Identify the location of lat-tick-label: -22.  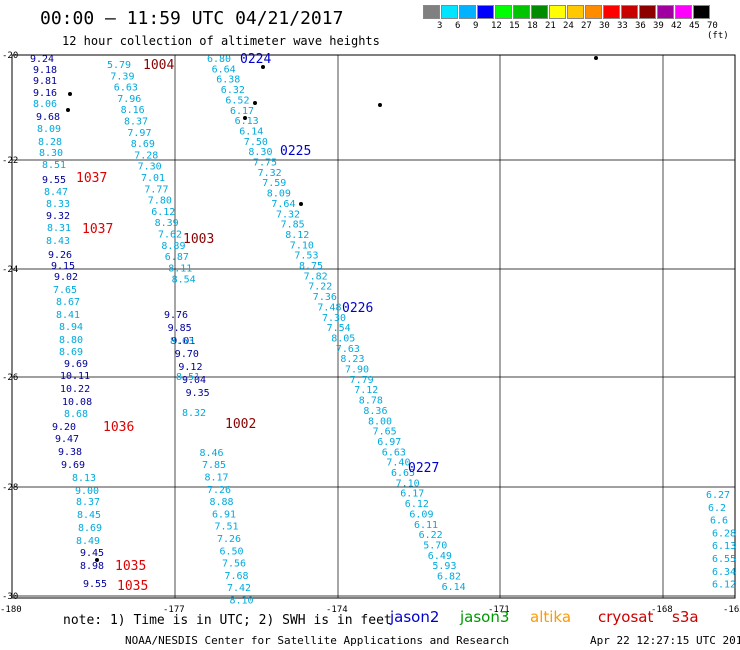
(10, 161).